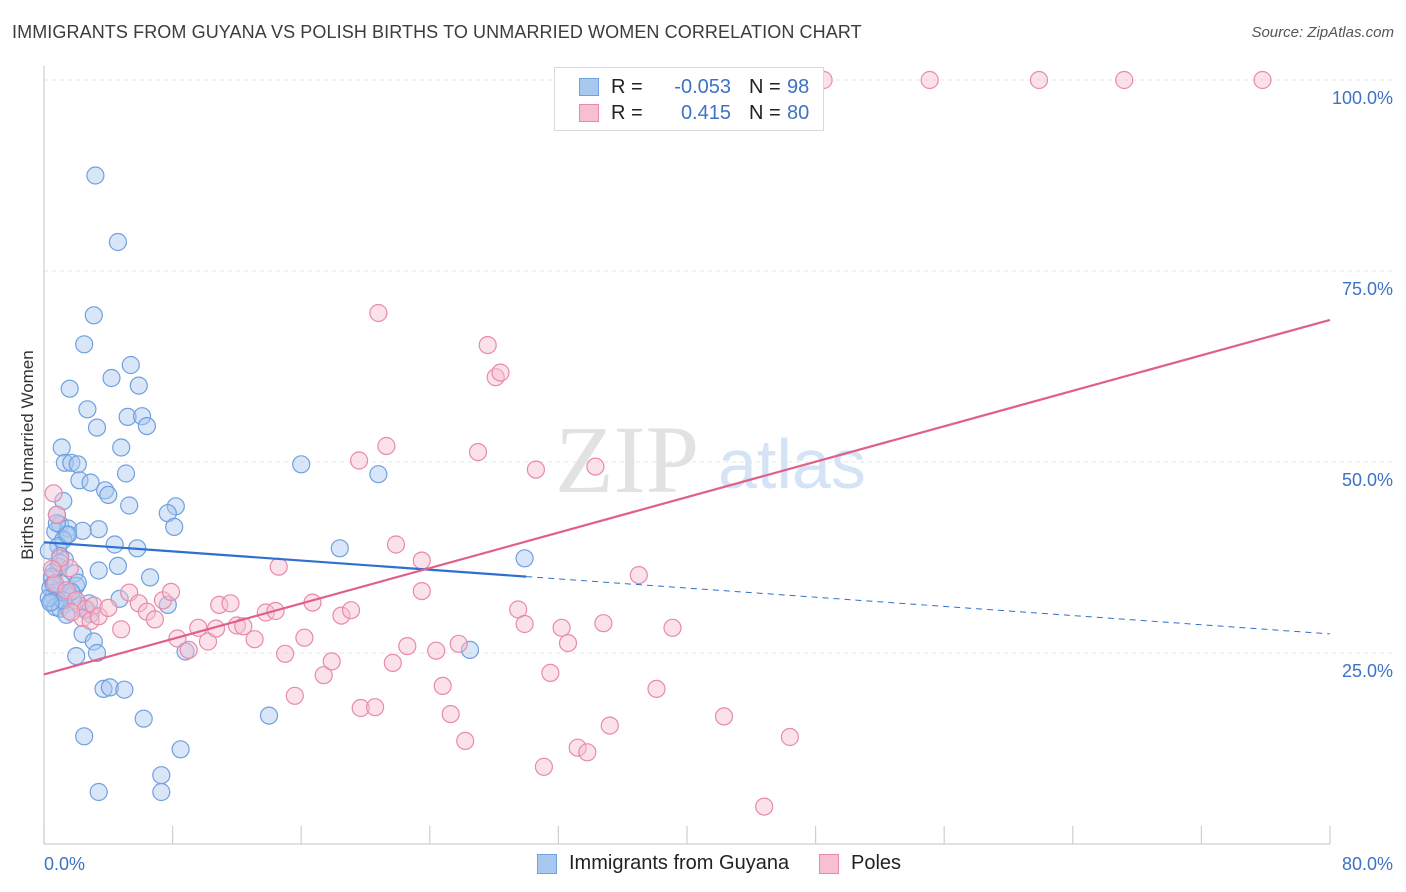  What do you see at coordinates (798, 112) in the screenshot?
I see `legend-n-value: 80` at bounding box center [798, 112].